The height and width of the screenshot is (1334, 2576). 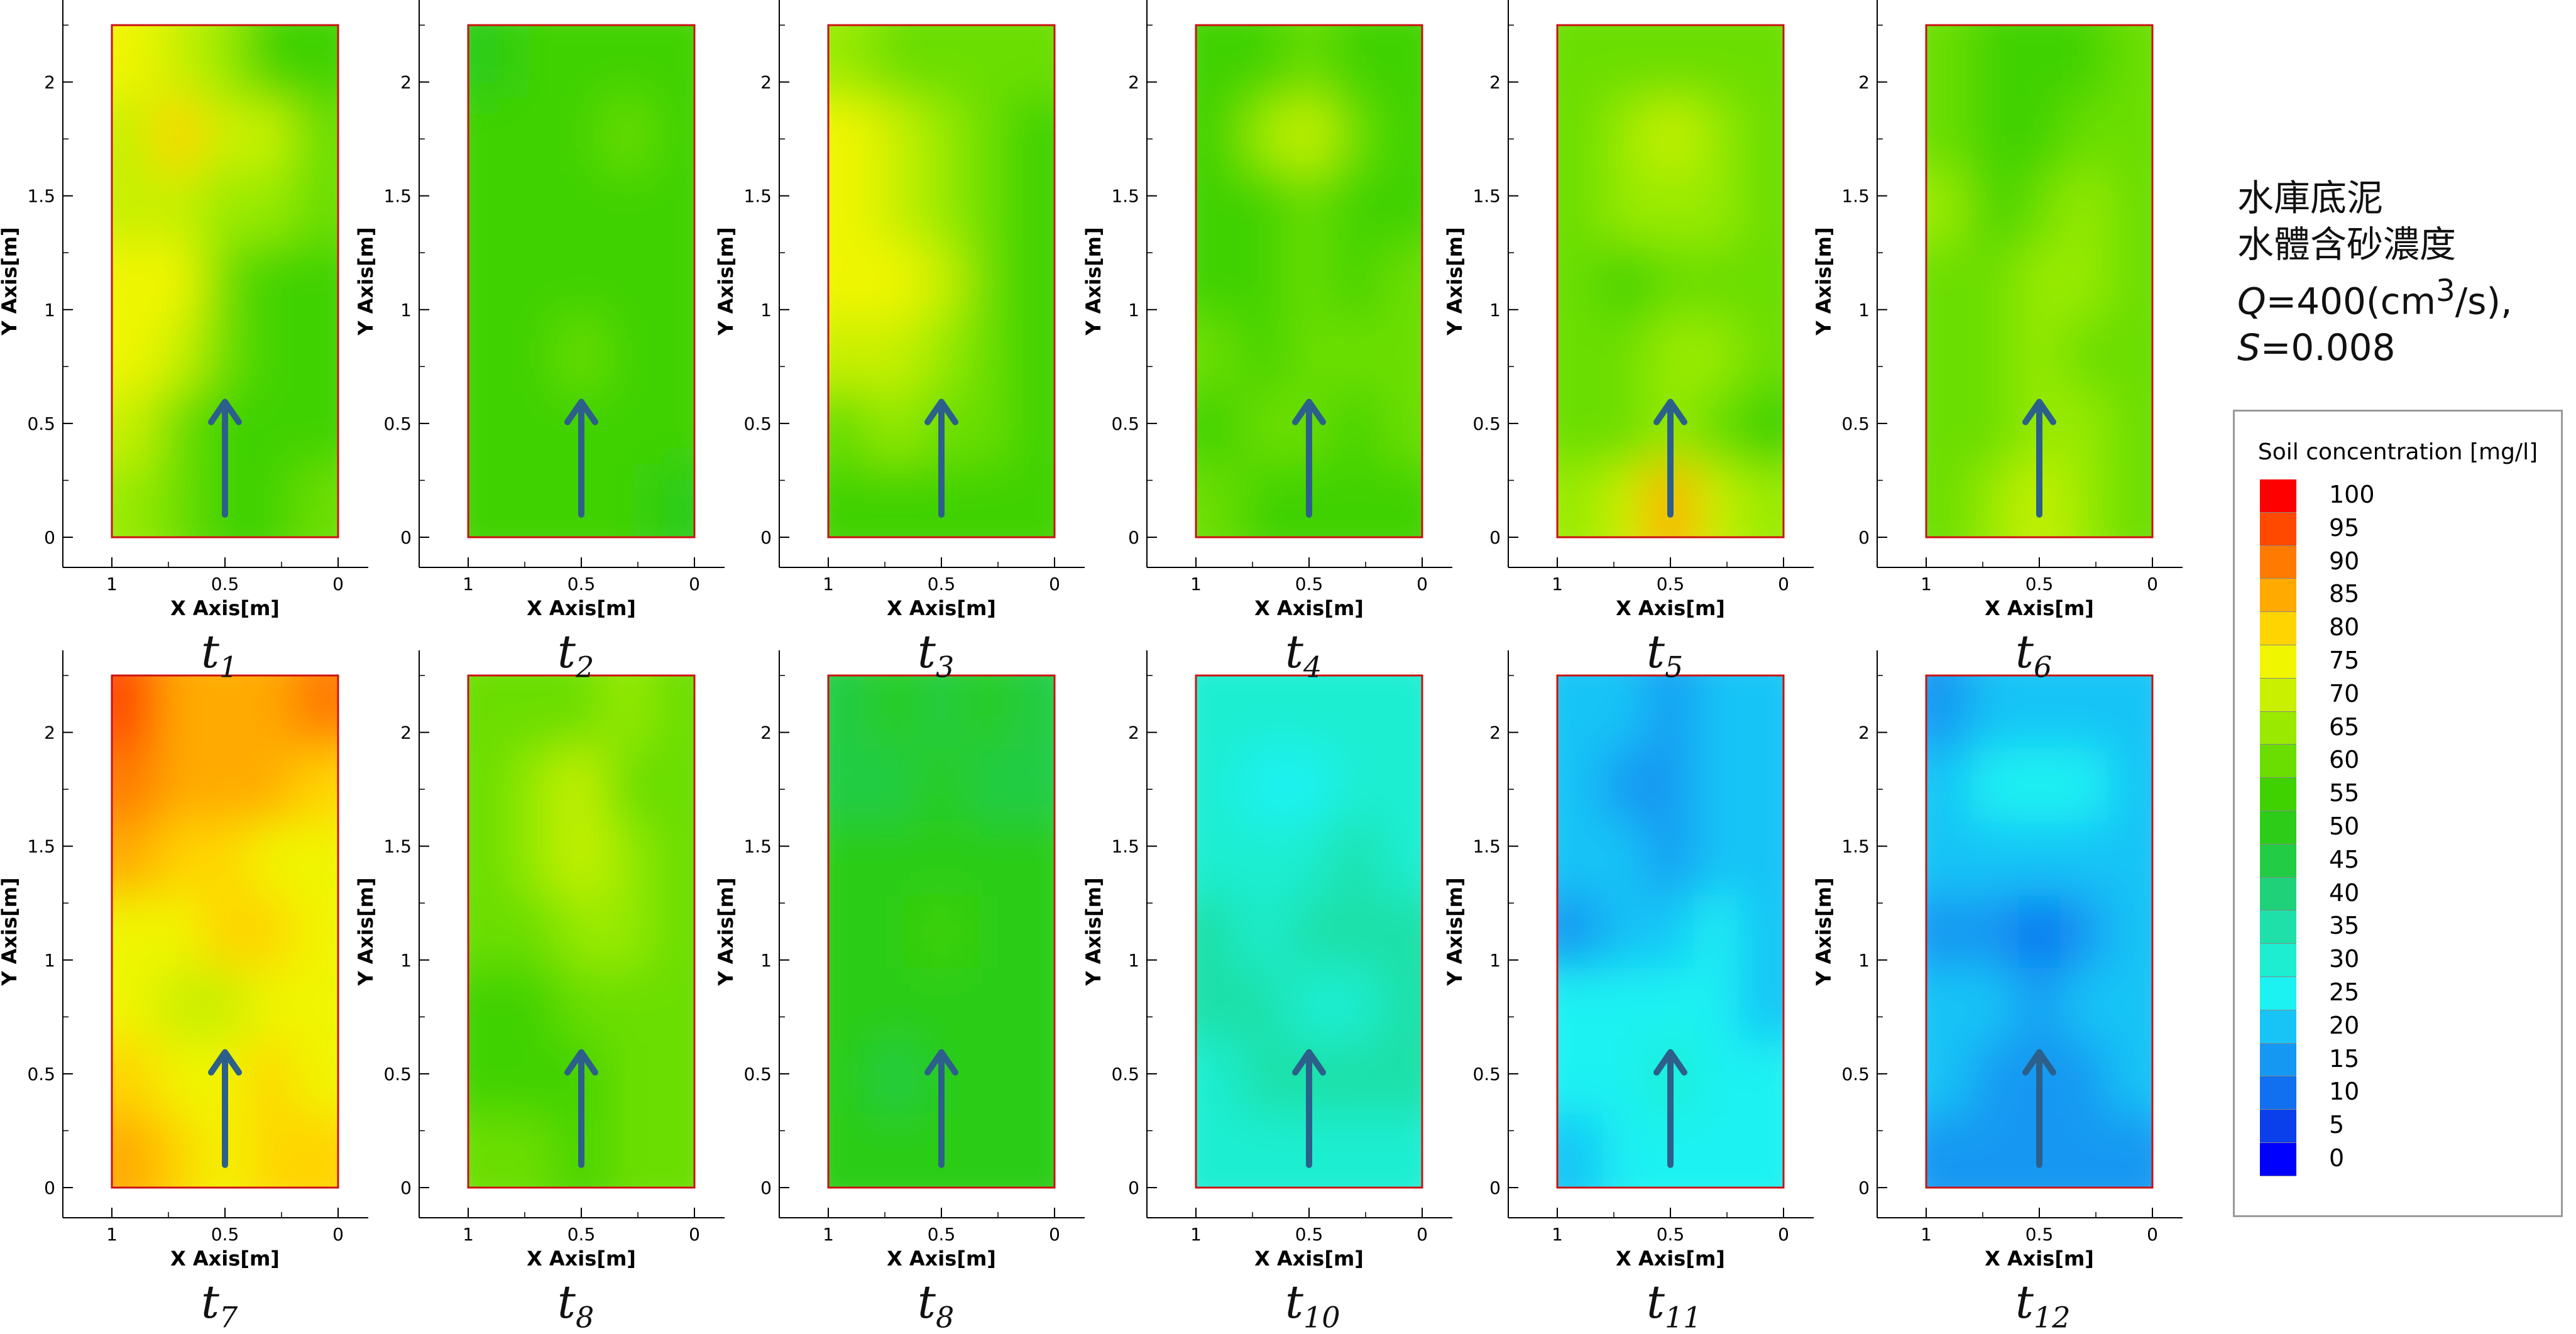 What do you see at coordinates (1665, 654) in the screenshot?
I see `panel-label-t5: t5` at bounding box center [1665, 654].